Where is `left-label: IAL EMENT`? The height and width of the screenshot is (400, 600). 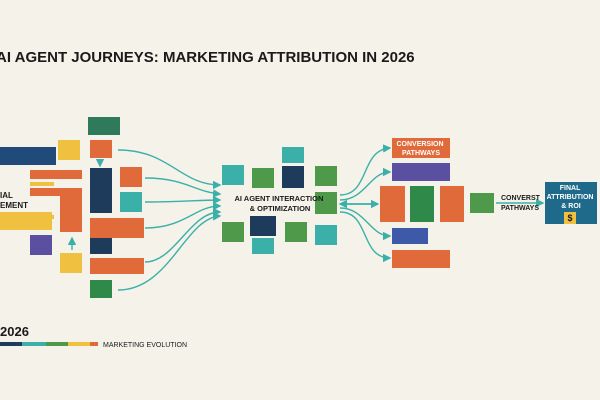 left-label: IAL EMENT is located at coordinates (14, 200).